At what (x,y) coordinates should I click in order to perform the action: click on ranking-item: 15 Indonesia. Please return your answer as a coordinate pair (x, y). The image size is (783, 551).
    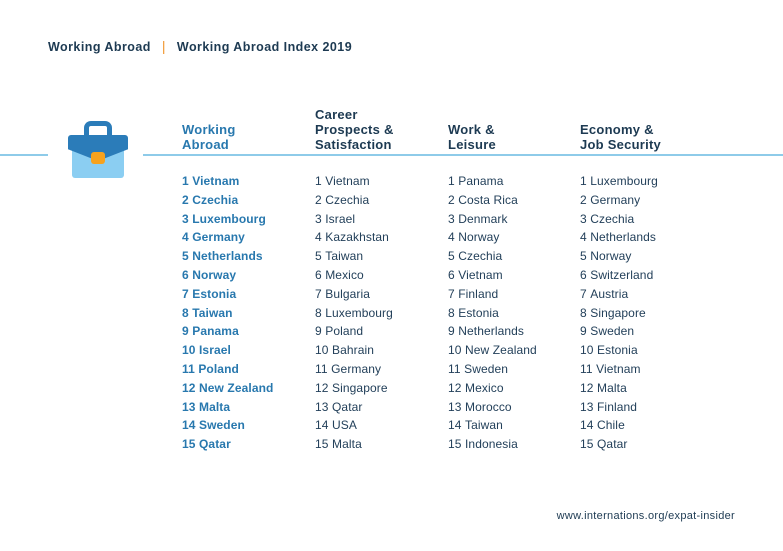
    Looking at the image, I should click on (514, 444).